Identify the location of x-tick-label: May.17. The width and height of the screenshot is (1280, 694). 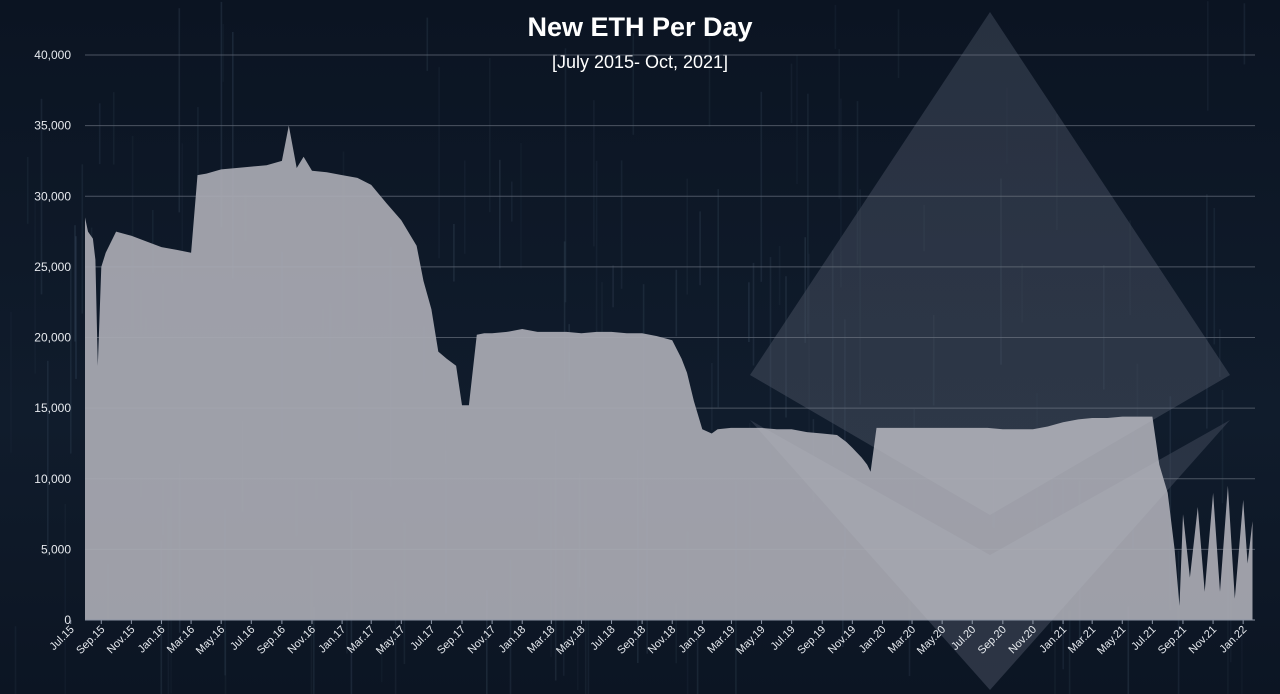
(390, 640).